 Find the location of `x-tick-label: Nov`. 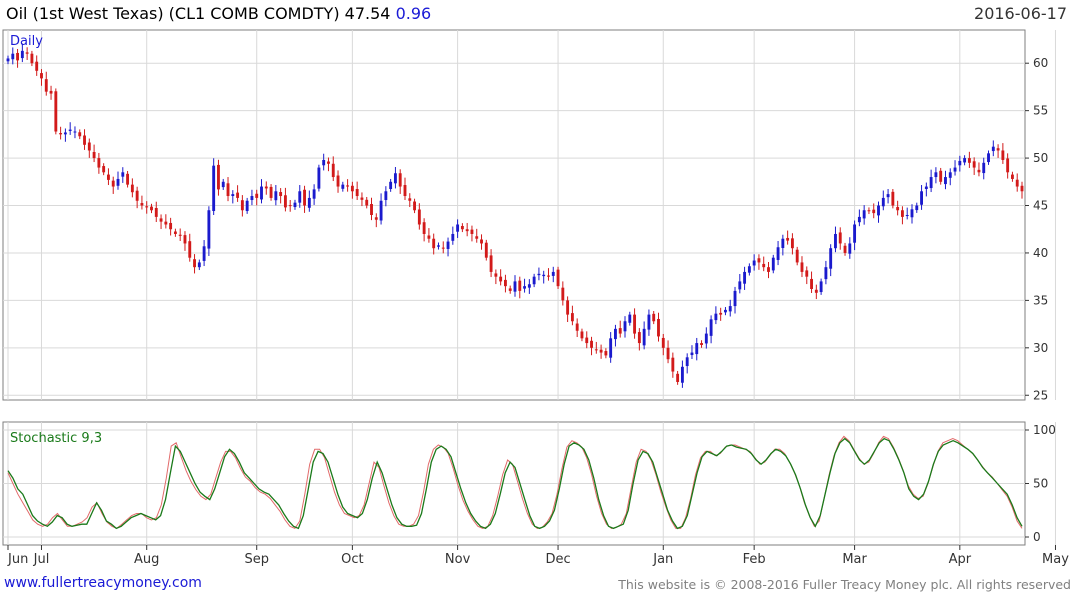

x-tick-label: Nov is located at coordinates (458, 559).